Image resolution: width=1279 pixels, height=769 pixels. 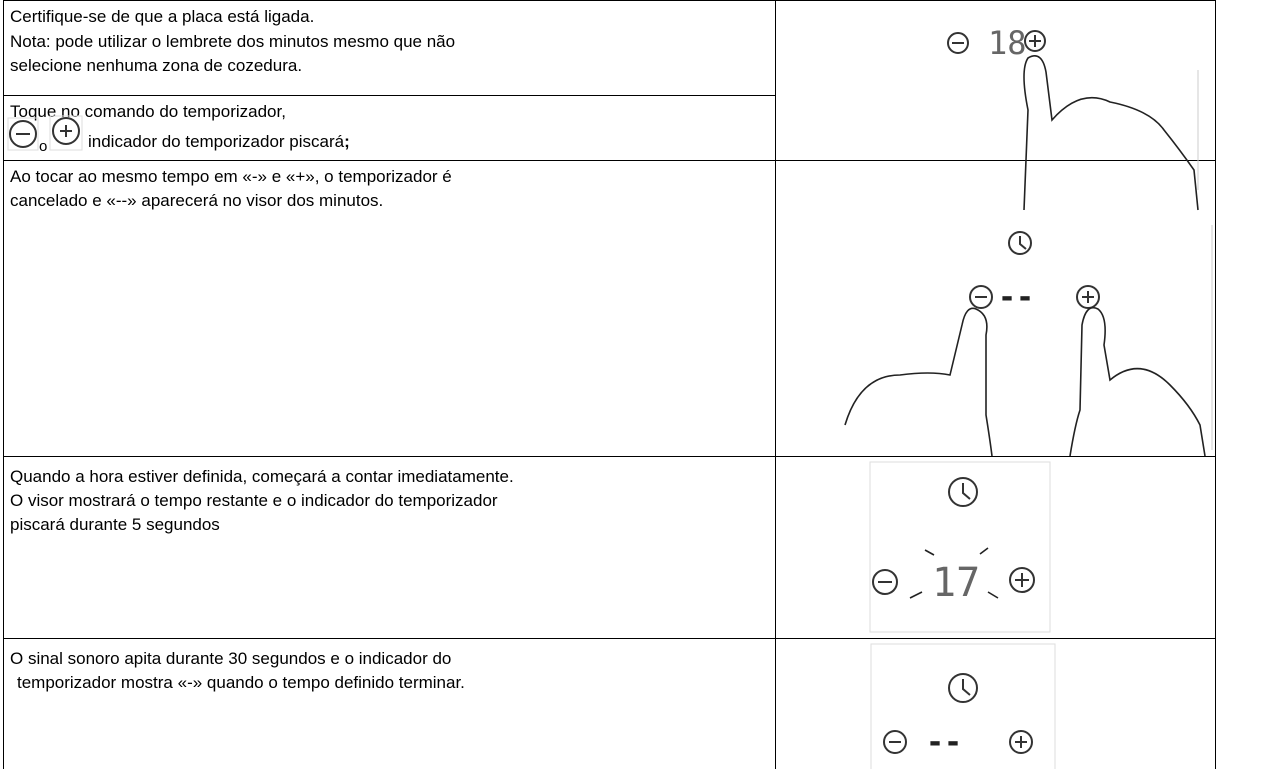 What do you see at coordinates (1028, 341) in the screenshot?
I see `illustration-cancel: --` at bounding box center [1028, 341].